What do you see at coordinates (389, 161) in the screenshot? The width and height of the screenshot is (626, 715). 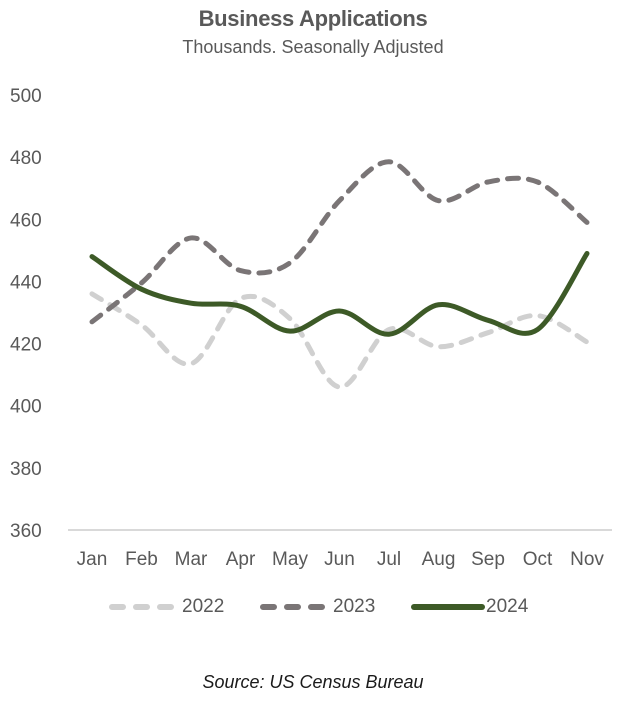 I see `data-point-2023-Jul` at bounding box center [389, 161].